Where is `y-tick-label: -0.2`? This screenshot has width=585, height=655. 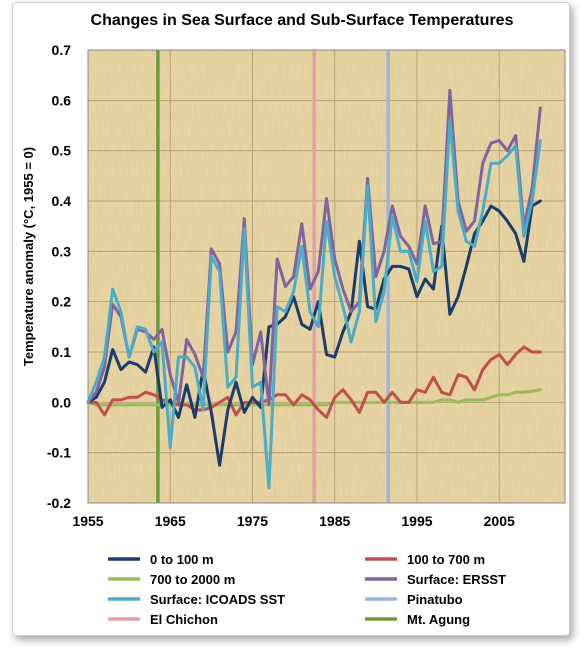
y-tick-label: -0.2 is located at coordinates (59, 503).